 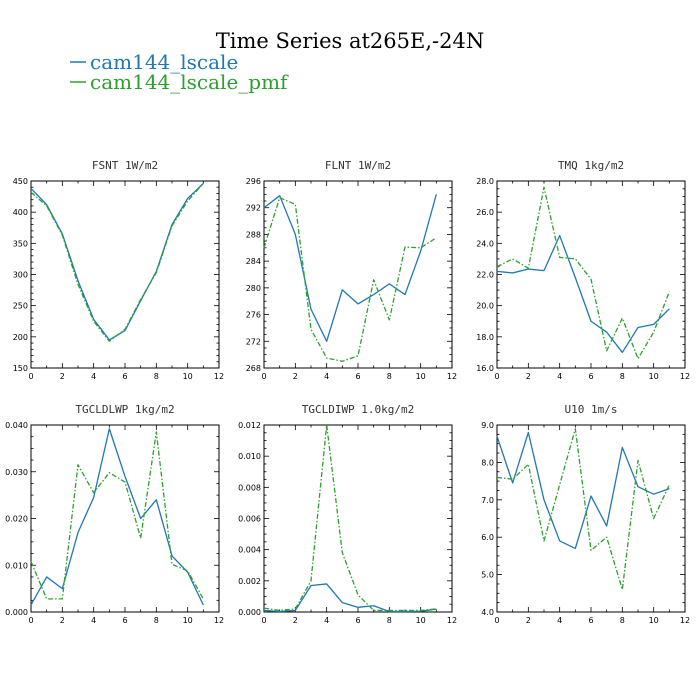 What do you see at coordinates (485, 337) in the screenshot?
I see `y-tick-label: 18.0` at bounding box center [485, 337].